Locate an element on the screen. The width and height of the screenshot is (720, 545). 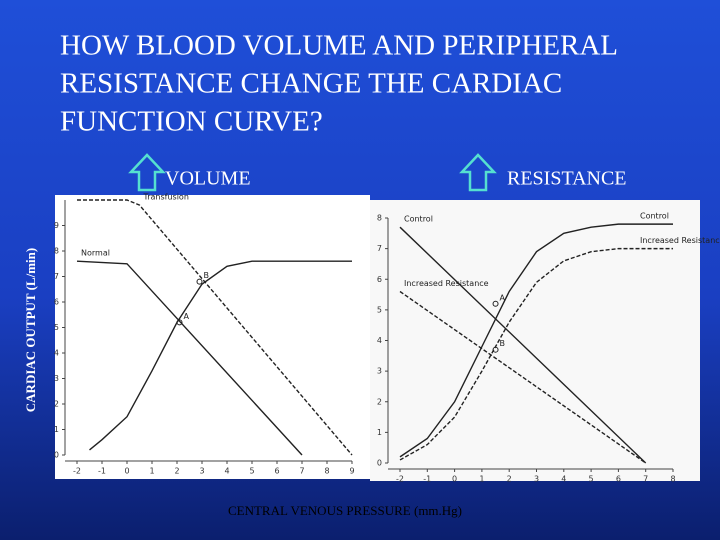
slide-title: HOW BLOOD VOLUME AND PERIPHERAL is located at coordinates (339, 46).